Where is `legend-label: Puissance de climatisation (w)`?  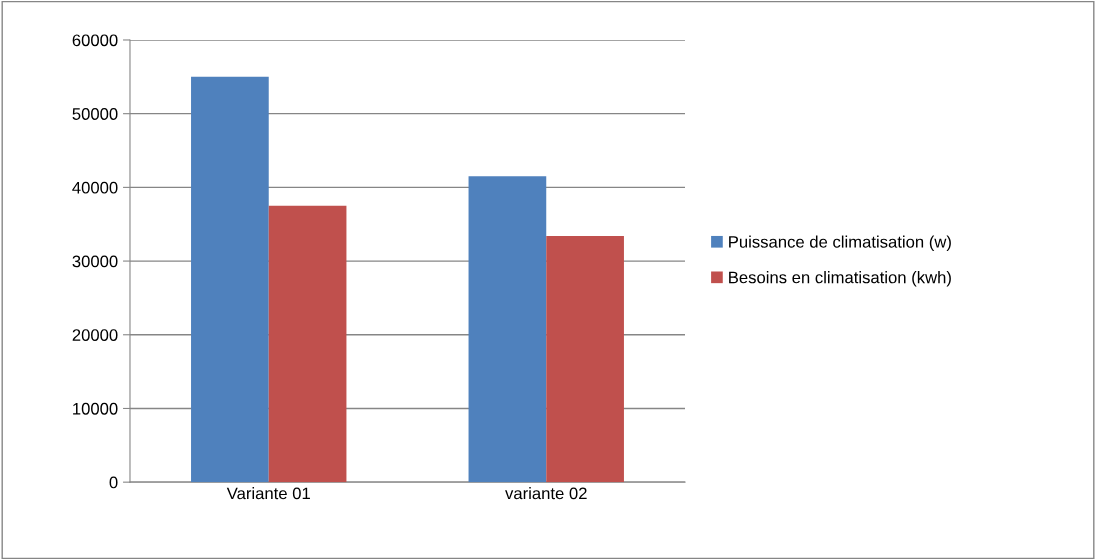
legend-label: Puissance de climatisation (w) is located at coordinates (840, 243).